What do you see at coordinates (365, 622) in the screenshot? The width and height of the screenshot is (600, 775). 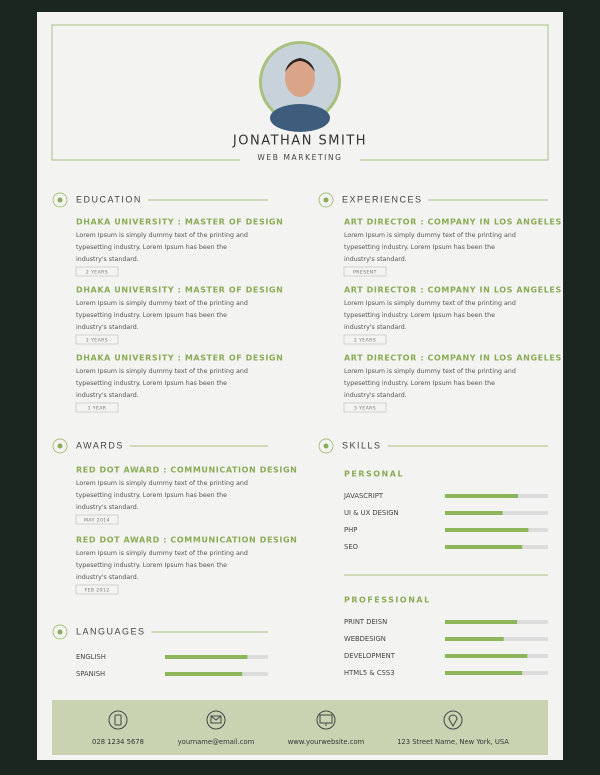 I see `skill-name: PRINT DEISN` at bounding box center [365, 622].